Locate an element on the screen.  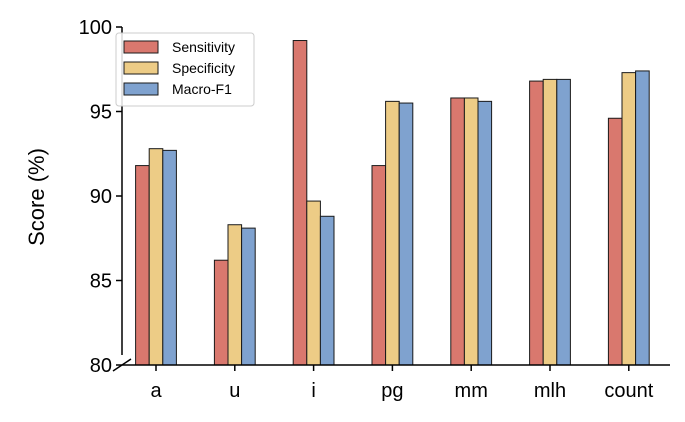
bar-macro-f1-pg is located at coordinates (406, 234).